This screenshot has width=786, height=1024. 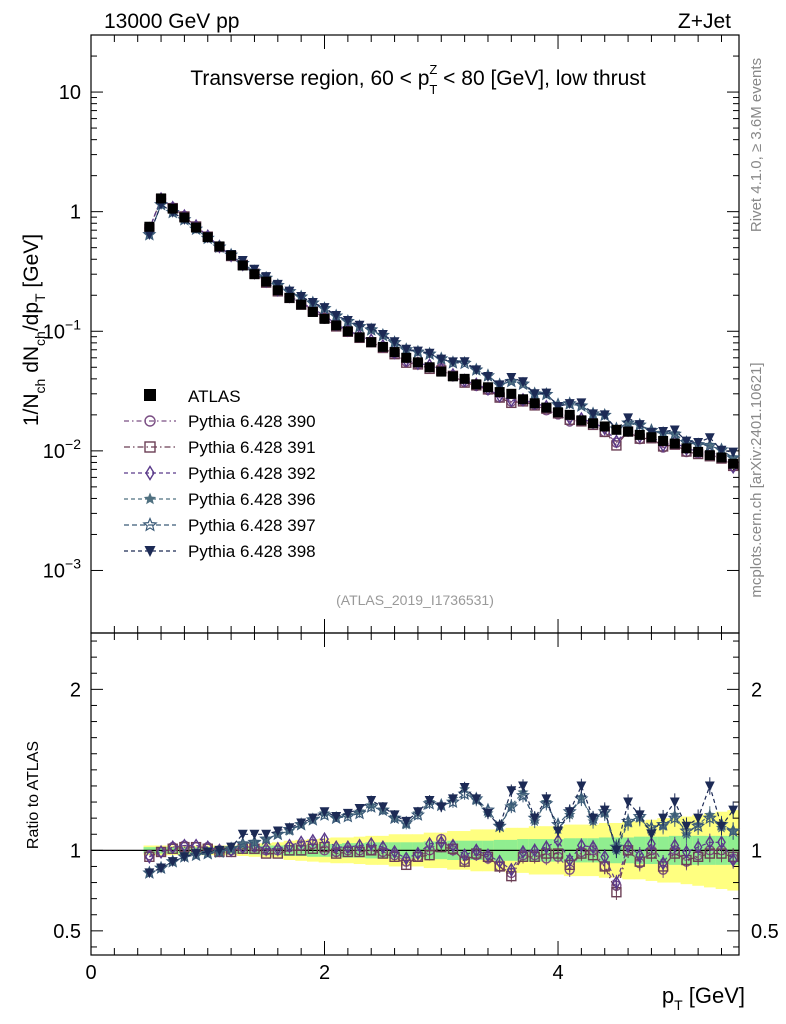 What do you see at coordinates (765, 932) in the screenshot?
I see `ratio-y-tick-label-right: 0.5` at bounding box center [765, 932].